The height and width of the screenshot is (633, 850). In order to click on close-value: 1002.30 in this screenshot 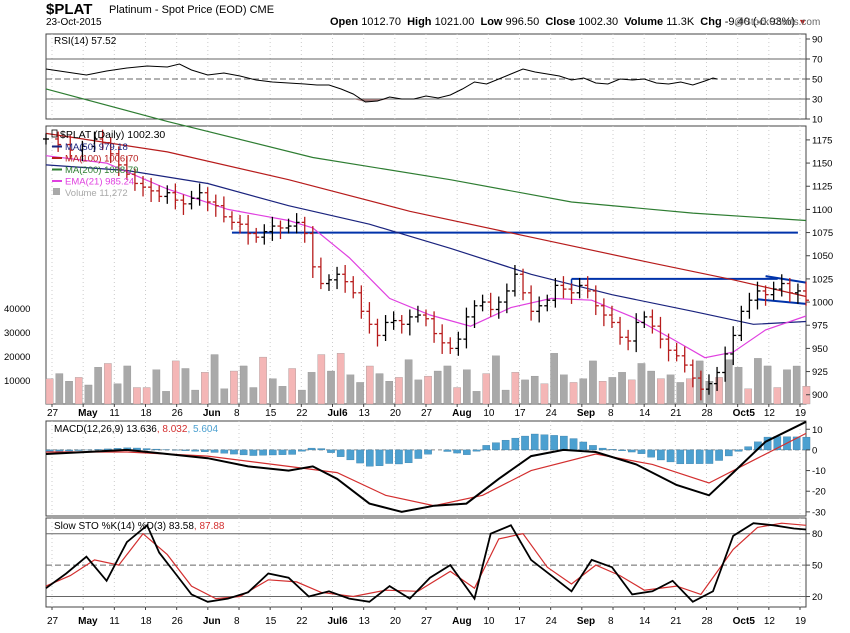, I will do `click(598, 22)`.